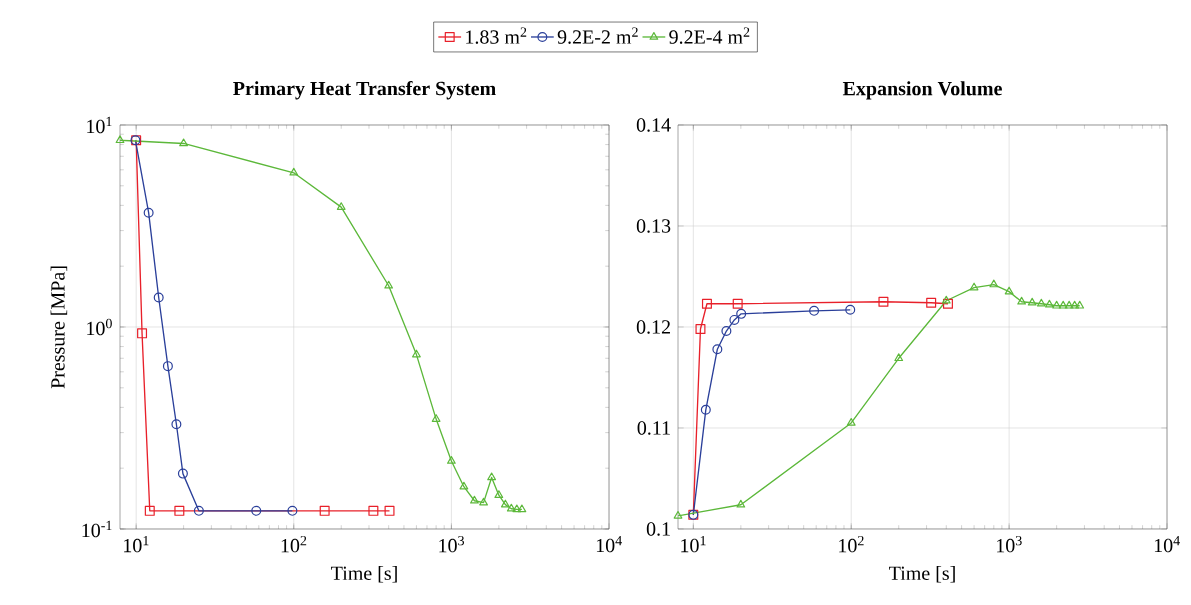  Describe the element at coordinates (653, 125) in the screenshot. I see `y-tick-label: 0.14` at that location.